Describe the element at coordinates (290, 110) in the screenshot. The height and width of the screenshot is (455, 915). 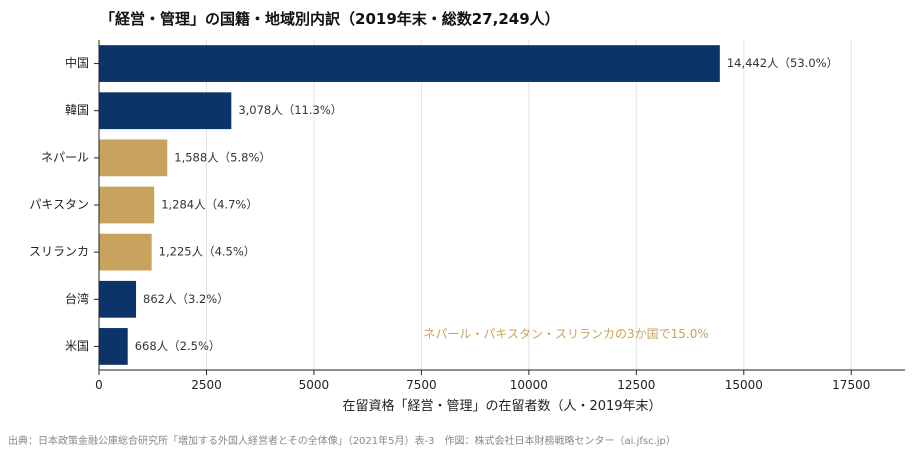
I see `data-label: 3,078人（11.3%）` at that location.